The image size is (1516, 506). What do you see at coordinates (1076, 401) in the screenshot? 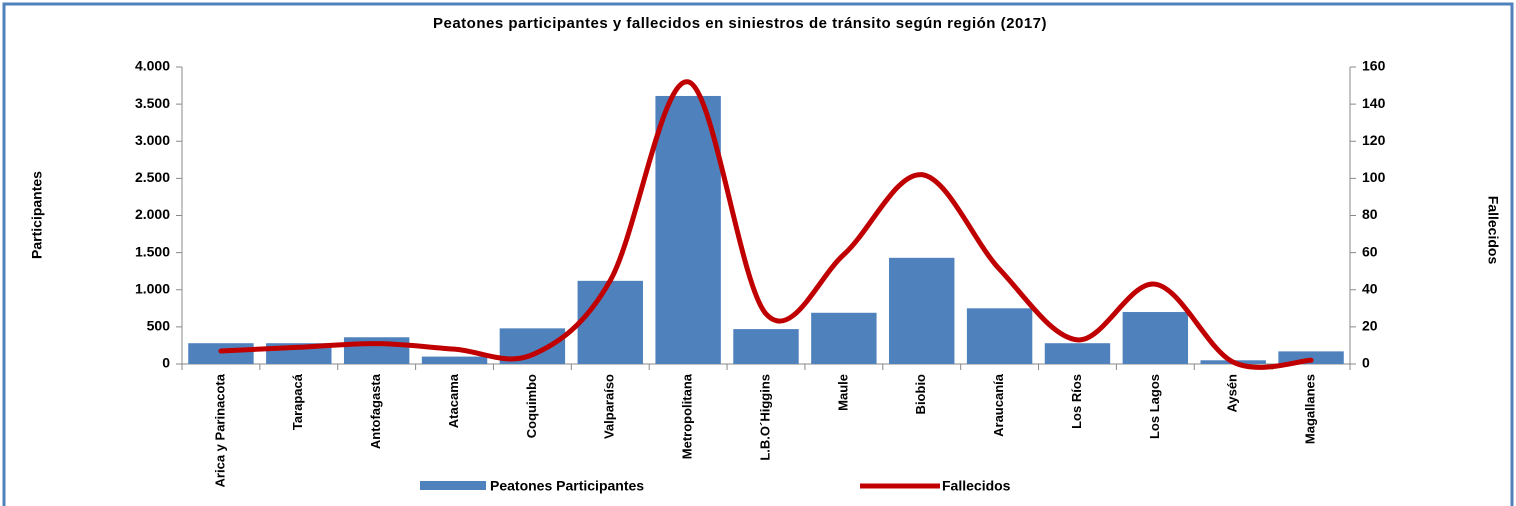
I see `x-tick-label: Los Ríos` at bounding box center [1076, 401].